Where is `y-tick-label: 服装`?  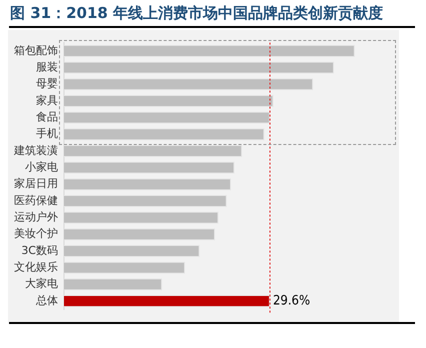 y-tick-label: 服装 is located at coordinates (47, 67).